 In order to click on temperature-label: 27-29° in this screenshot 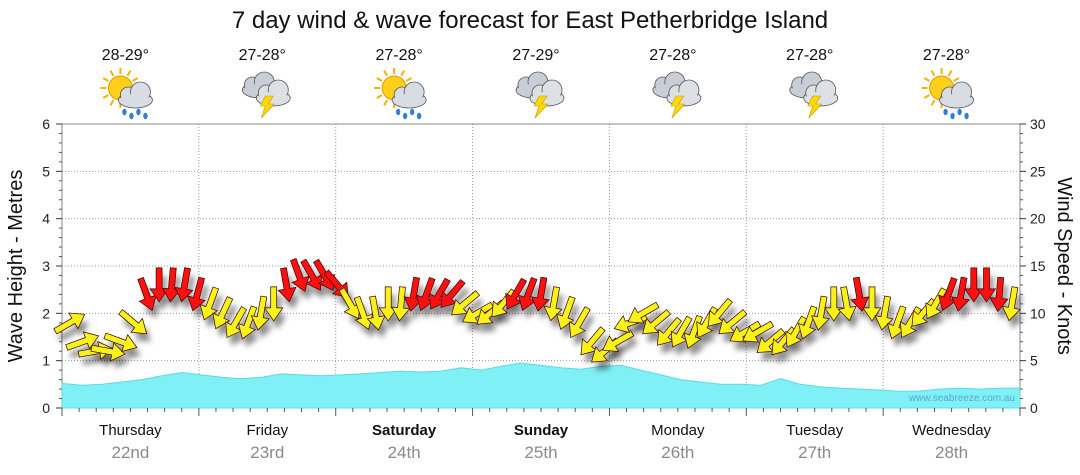, I will do `click(535, 55)`.